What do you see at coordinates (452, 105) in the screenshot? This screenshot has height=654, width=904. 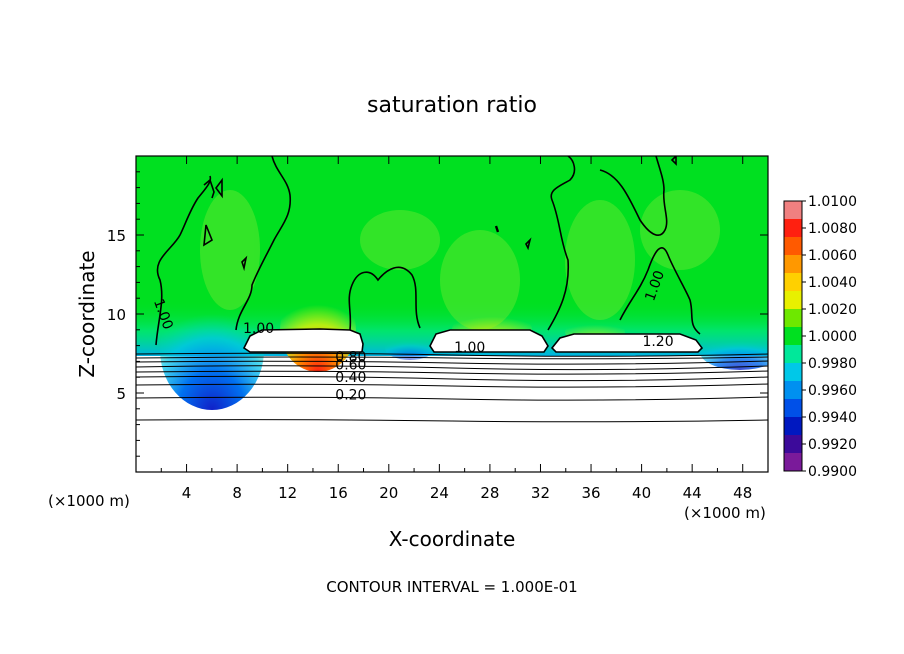 I see `chart-title: saturation ratio` at bounding box center [452, 105].